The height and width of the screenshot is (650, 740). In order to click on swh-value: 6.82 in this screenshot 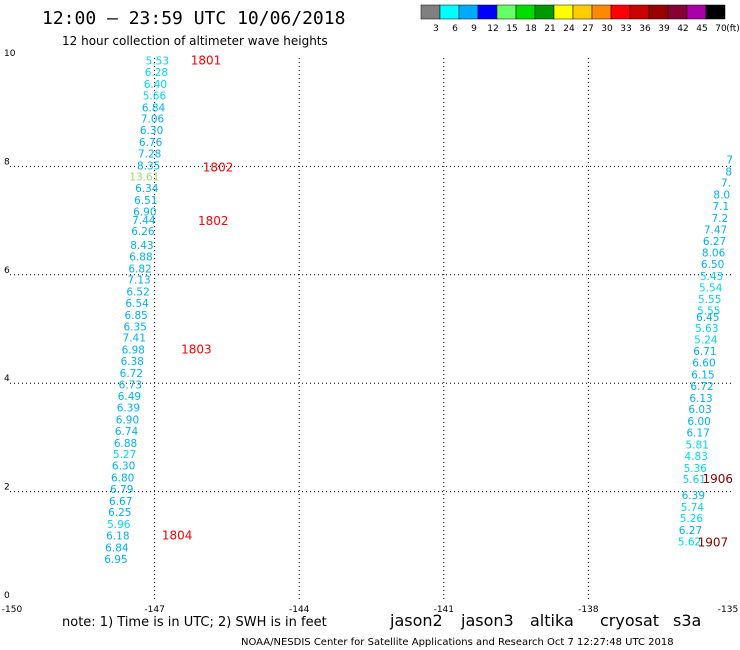, I will do `click(139, 269)`.